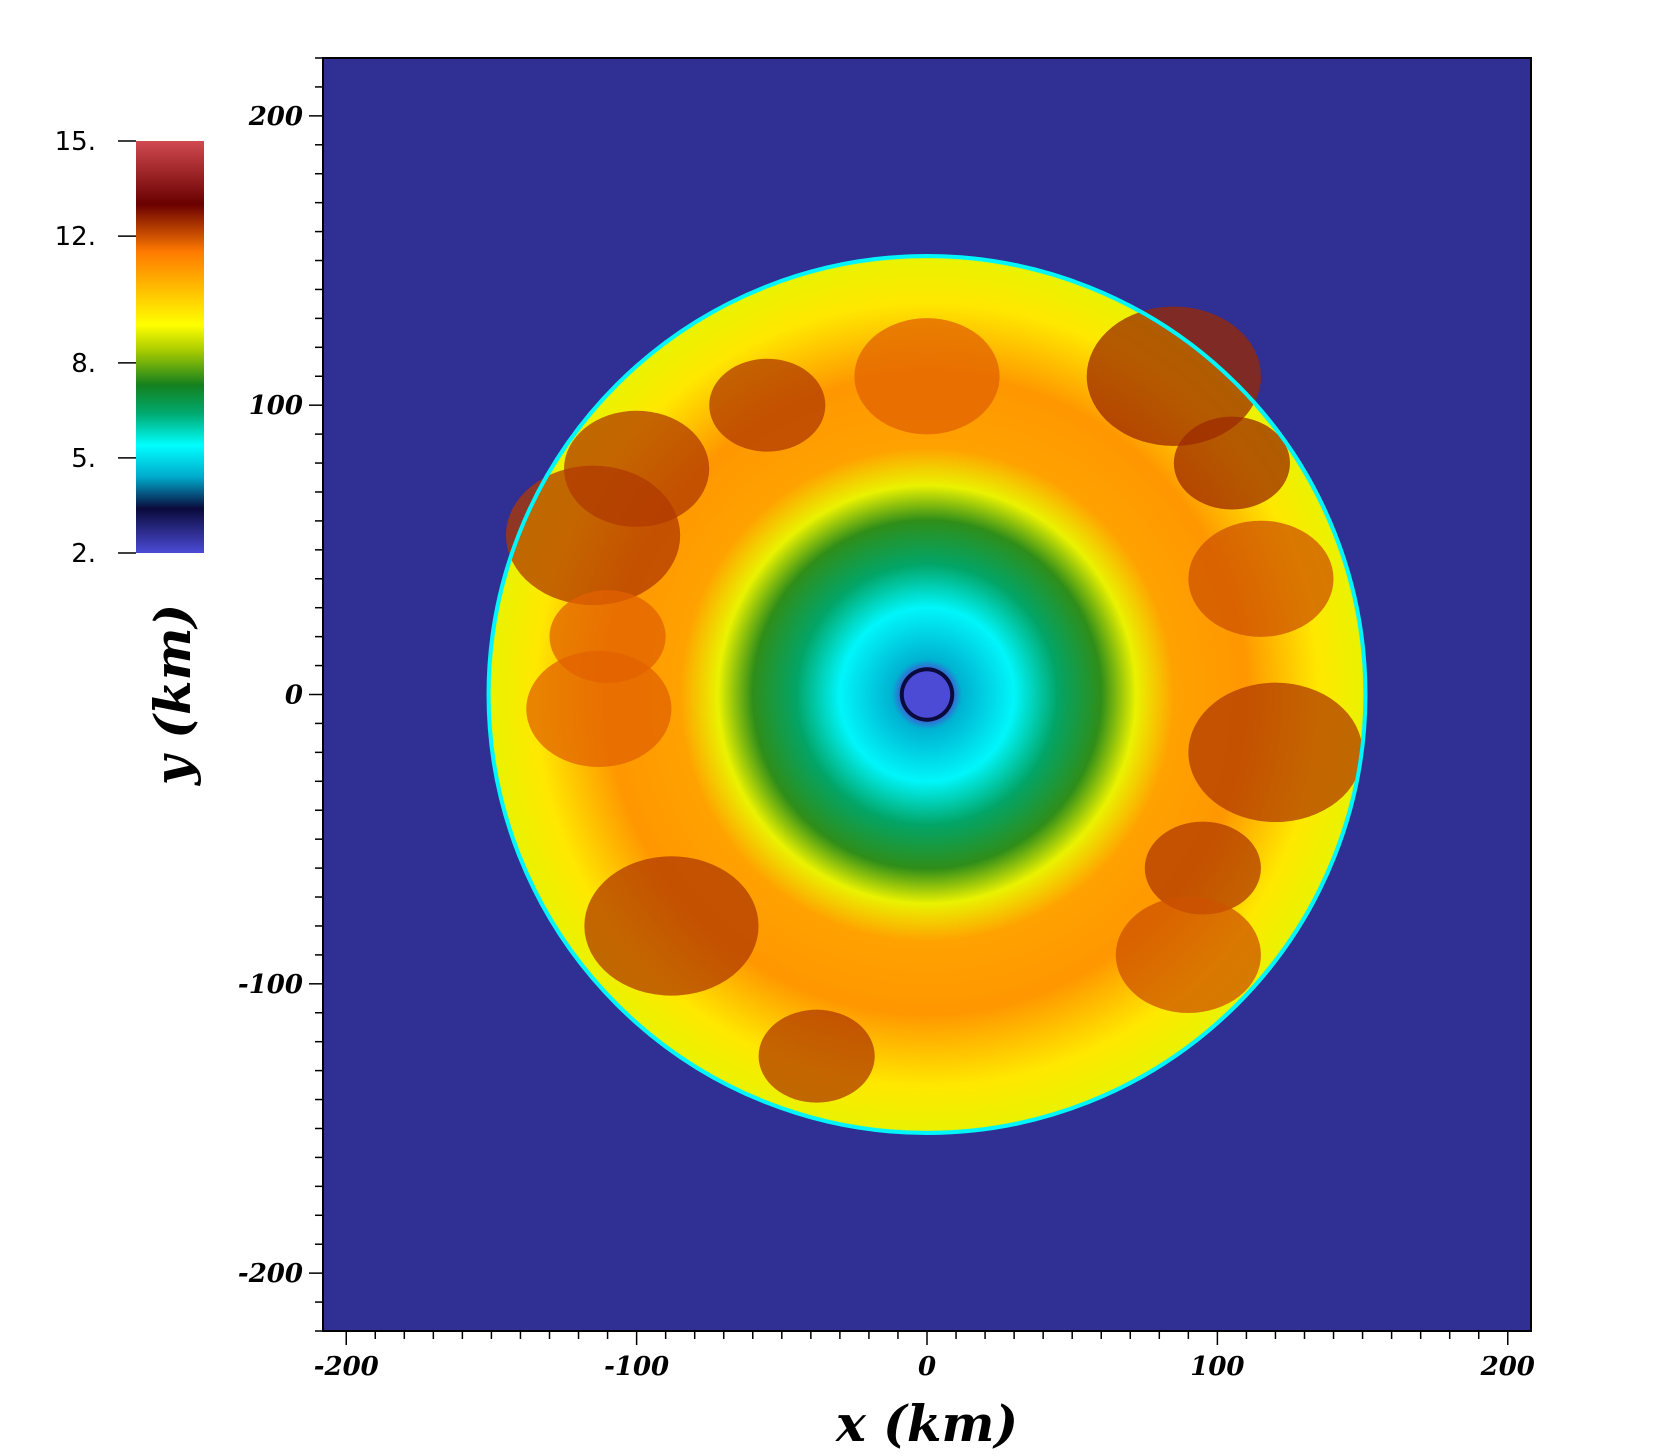  What do you see at coordinates (75, 237) in the screenshot?
I see `colorbar-tick-label: 12.` at bounding box center [75, 237].